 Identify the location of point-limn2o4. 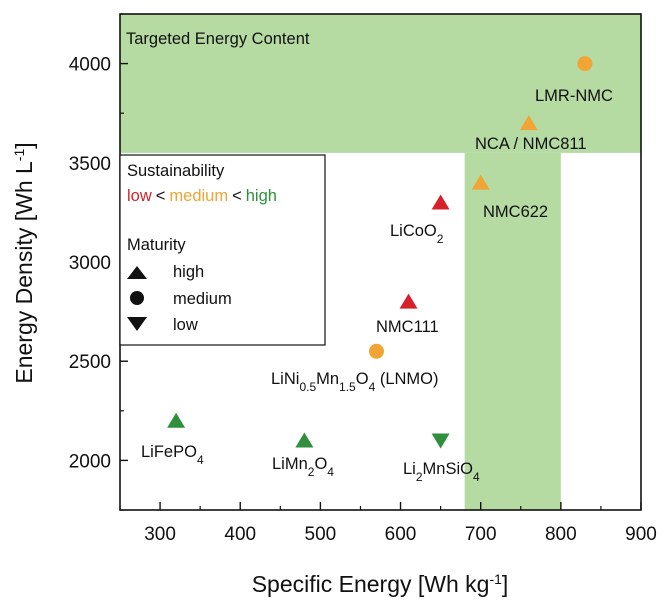
(304, 440).